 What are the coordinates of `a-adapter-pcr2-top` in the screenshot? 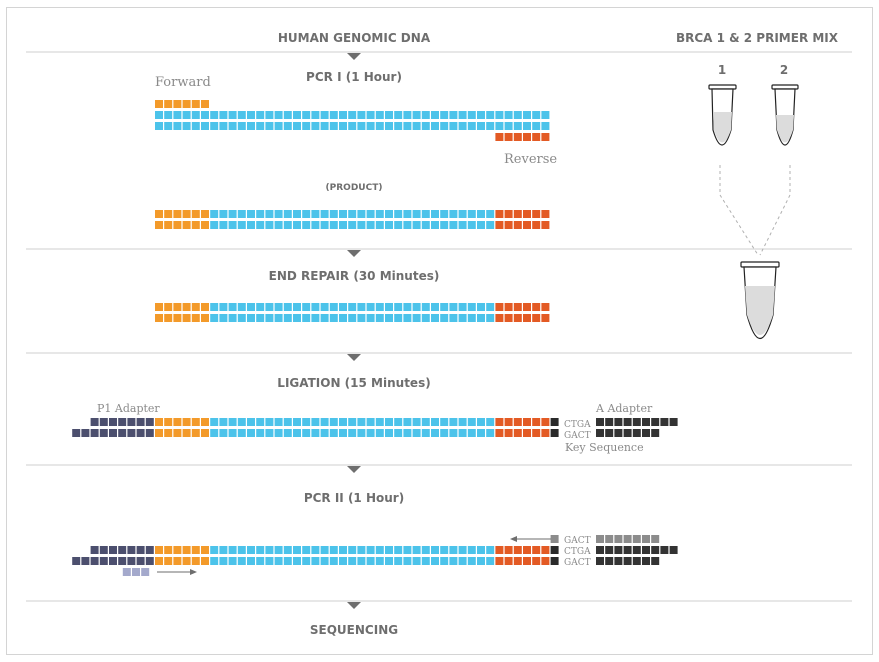 It's located at (637, 550).